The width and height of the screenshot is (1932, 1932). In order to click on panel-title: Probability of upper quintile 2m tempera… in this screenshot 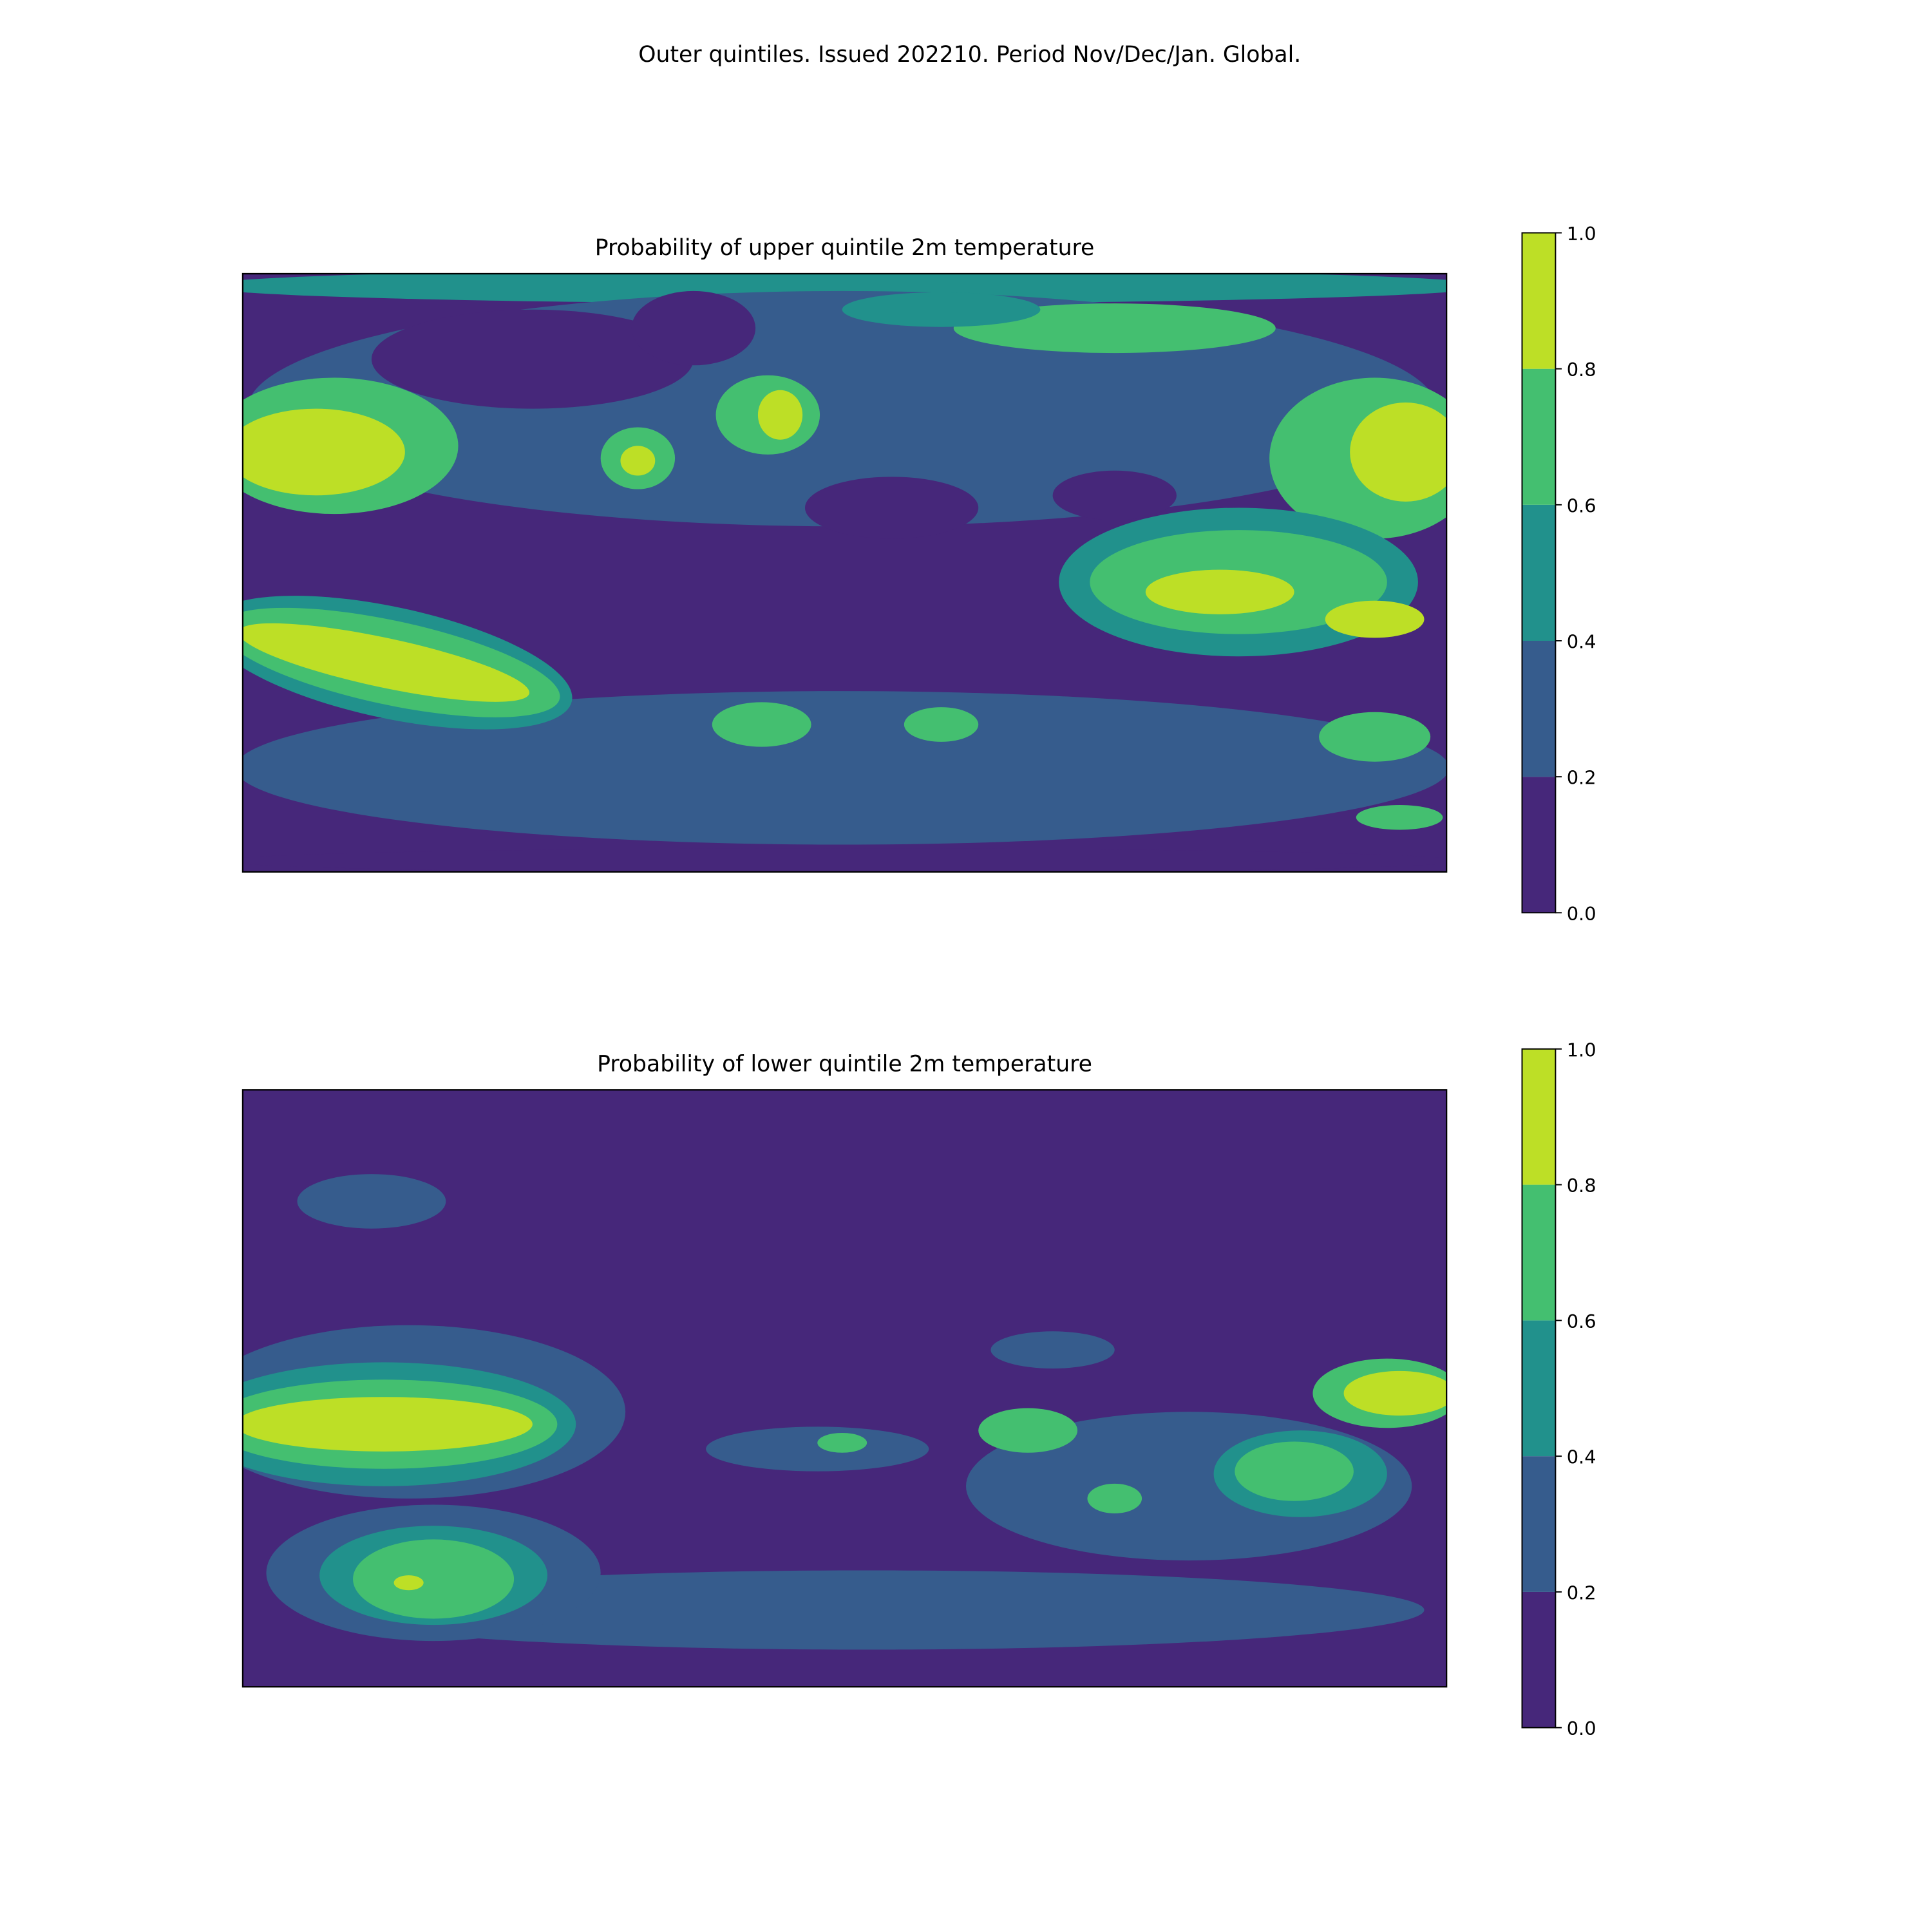, I will do `click(845, 248)`.